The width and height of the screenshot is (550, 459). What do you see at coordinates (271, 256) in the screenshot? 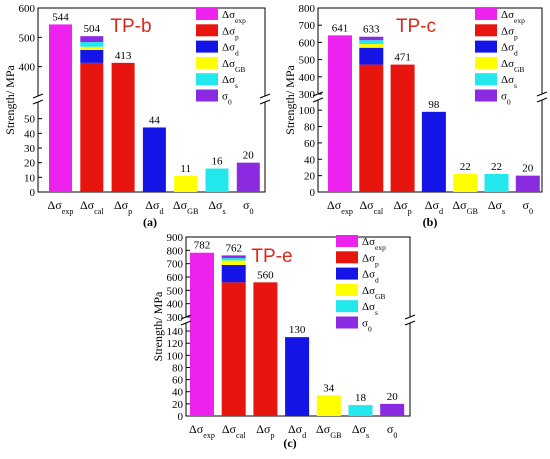
I see `chart-title: TP-e` at bounding box center [271, 256].